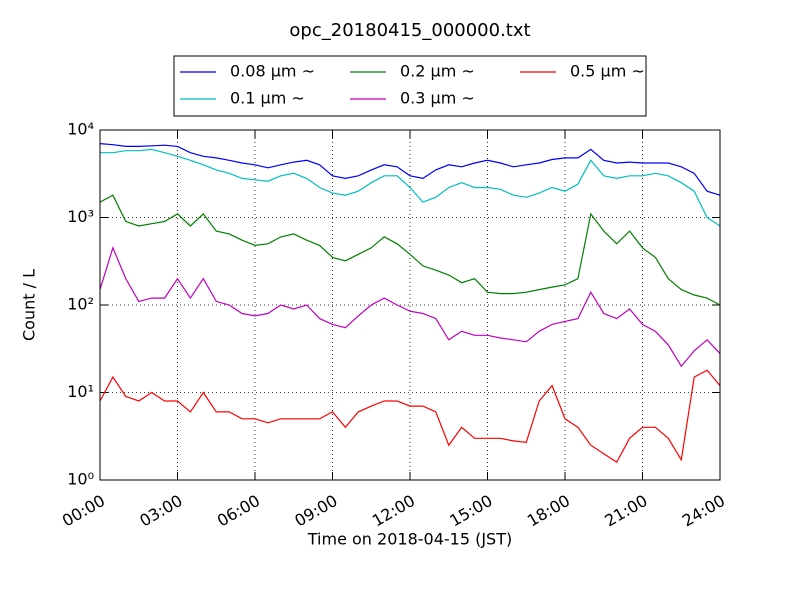  I want to click on legend-label: 0.2 μm ~, so click(437, 71).